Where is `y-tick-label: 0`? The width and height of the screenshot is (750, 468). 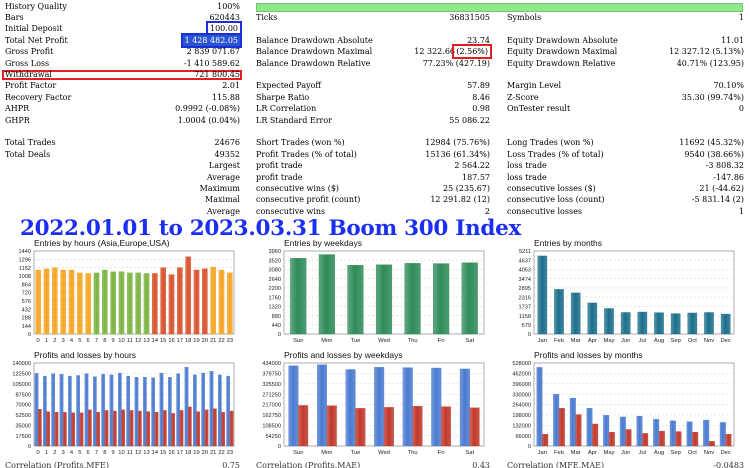
y-tick-label: 0 is located at coordinates (279, 335).